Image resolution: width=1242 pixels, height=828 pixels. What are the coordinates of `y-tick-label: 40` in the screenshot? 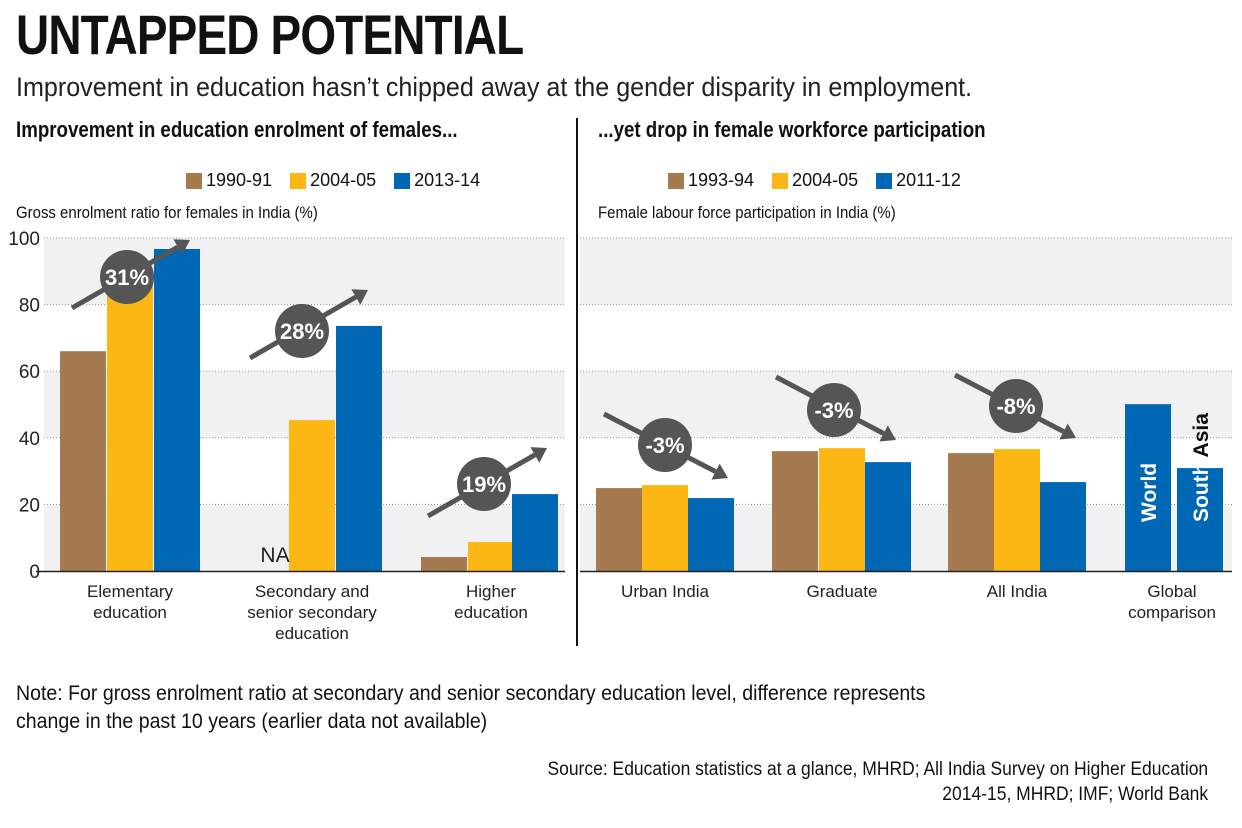 It's located at (29, 439).